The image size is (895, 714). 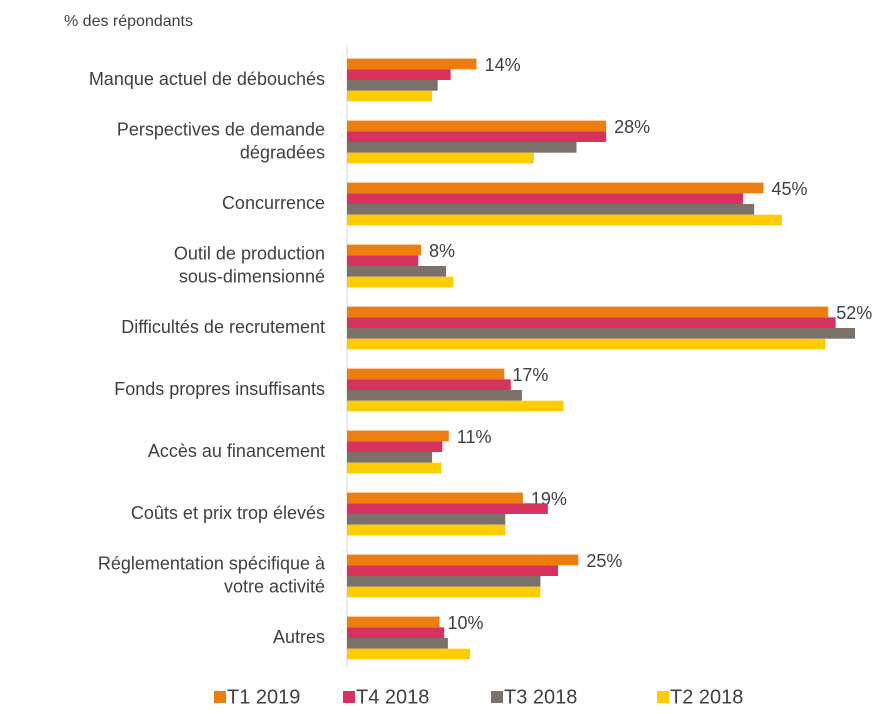 I want to click on data-label: 45%, so click(x=789, y=189).